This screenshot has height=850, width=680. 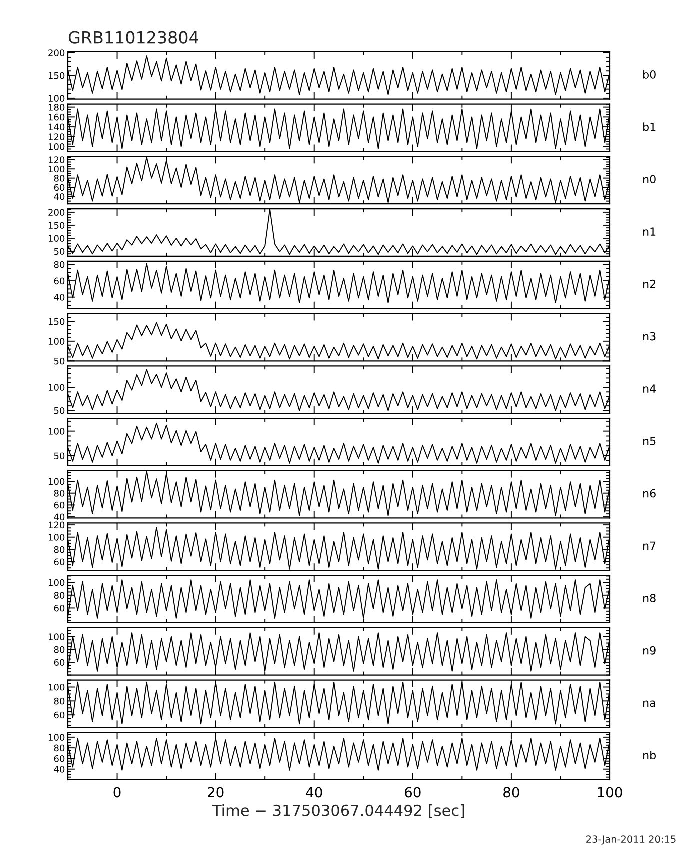 What do you see at coordinates (610, 792) in the screenshot?
I see `x-tick-label: 100` at bounding box center [610, 792].